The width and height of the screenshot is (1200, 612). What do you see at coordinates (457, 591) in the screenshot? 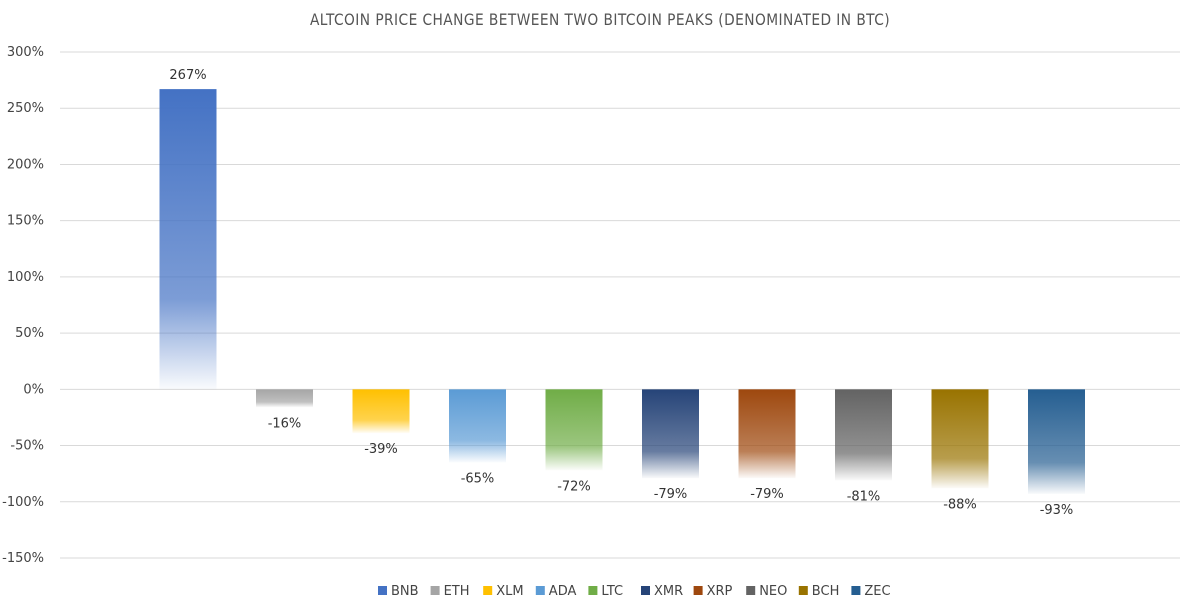
I see `legend-label: ETH` at bounding box center [457, 591].